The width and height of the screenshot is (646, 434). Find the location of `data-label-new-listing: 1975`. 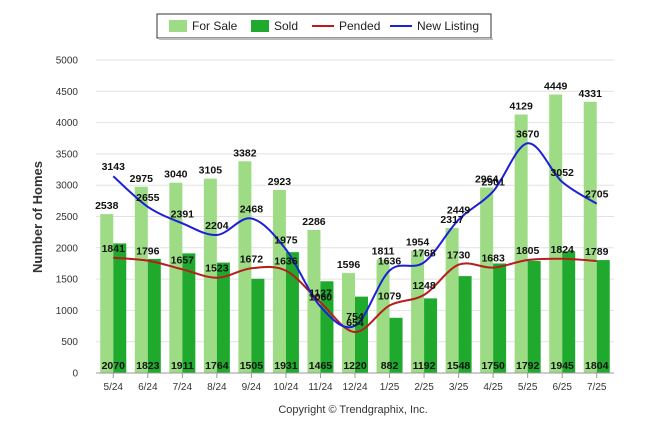

data-label-new-listing: 1975 is located at coordinates (286, 240).